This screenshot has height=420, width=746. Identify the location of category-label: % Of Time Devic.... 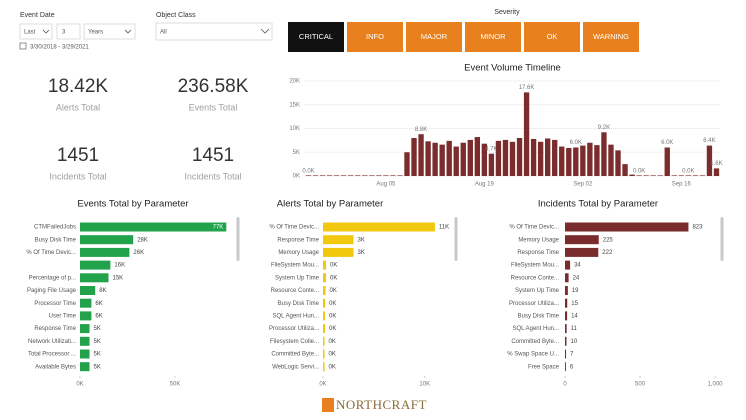
(51, 253).